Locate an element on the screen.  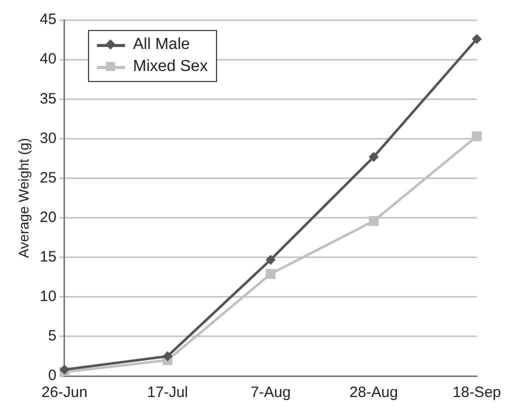
x-tick-label: 28-Aug is located at coordinates (374, 393).